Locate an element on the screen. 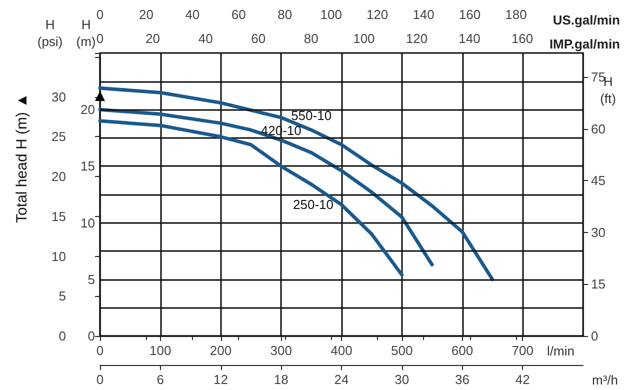 The width and height of the screenshot is (630, 390). x-tick-label: 18 is located at coordinates (281, 379).